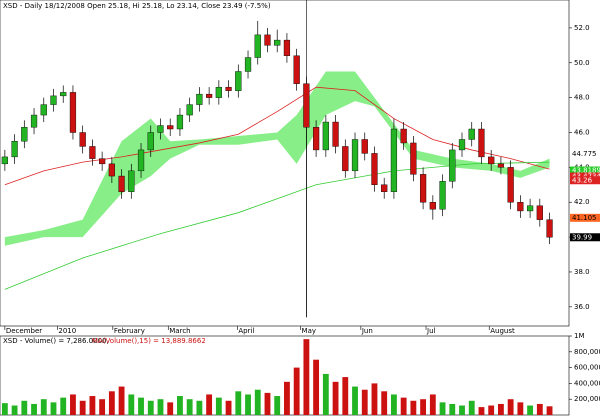 This screenshot has height=416, width=600. Describe the element at coordinates (56, 341) in the screenshot. I see `volume-title: XSD - Volume() = 7,286.0000,` at that location.